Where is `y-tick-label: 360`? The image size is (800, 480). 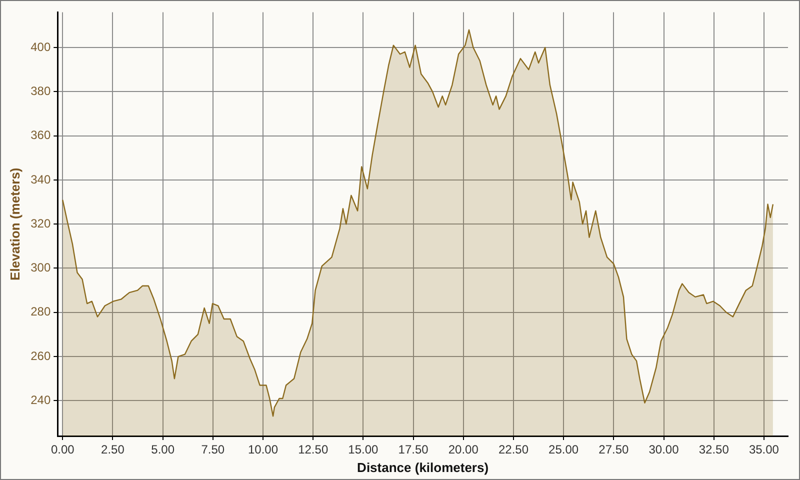 y-tick-label: 360 is located at coordinates (40, 135).